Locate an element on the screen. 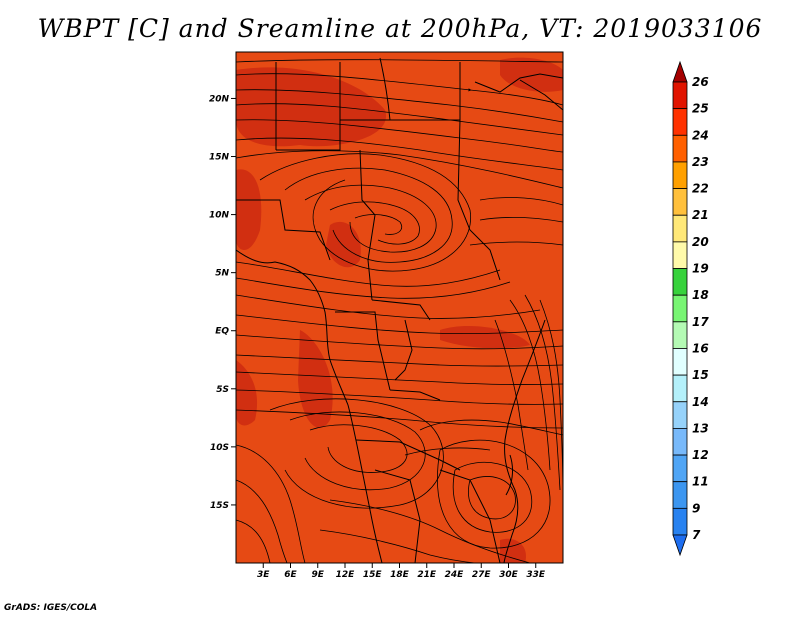  lat-tick-label: 5S is located at coordinates (222, 390).